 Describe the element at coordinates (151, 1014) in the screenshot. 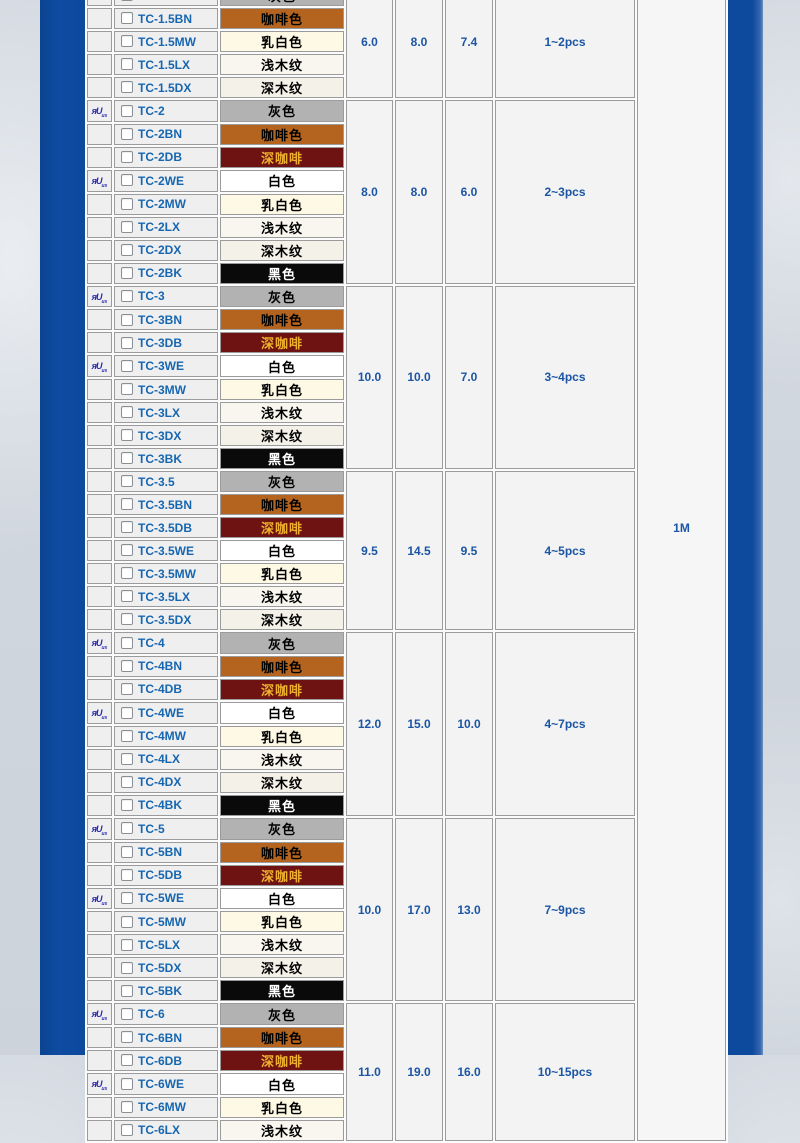

I see `product-code: TC-6` at that location.